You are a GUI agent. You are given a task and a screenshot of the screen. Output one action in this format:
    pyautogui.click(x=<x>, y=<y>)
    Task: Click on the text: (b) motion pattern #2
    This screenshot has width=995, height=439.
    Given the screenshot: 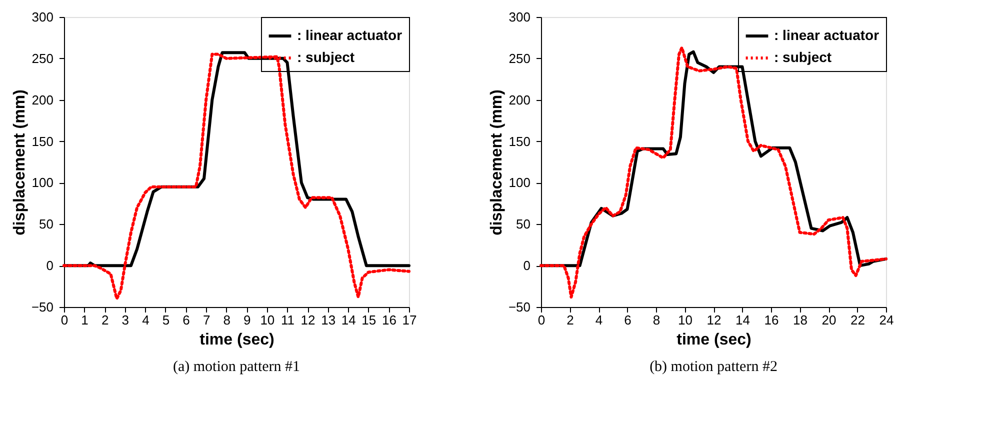 What is the action you would take?
    pyautogui.click(x=714, y=367)
    